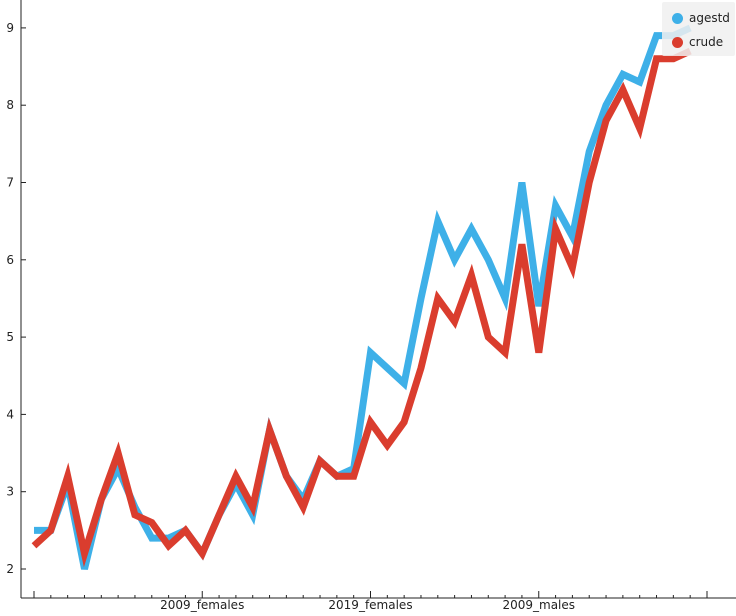 The image size is (736, 616). I want to click on x-tick-label: 2009_males, so click(538, 605).